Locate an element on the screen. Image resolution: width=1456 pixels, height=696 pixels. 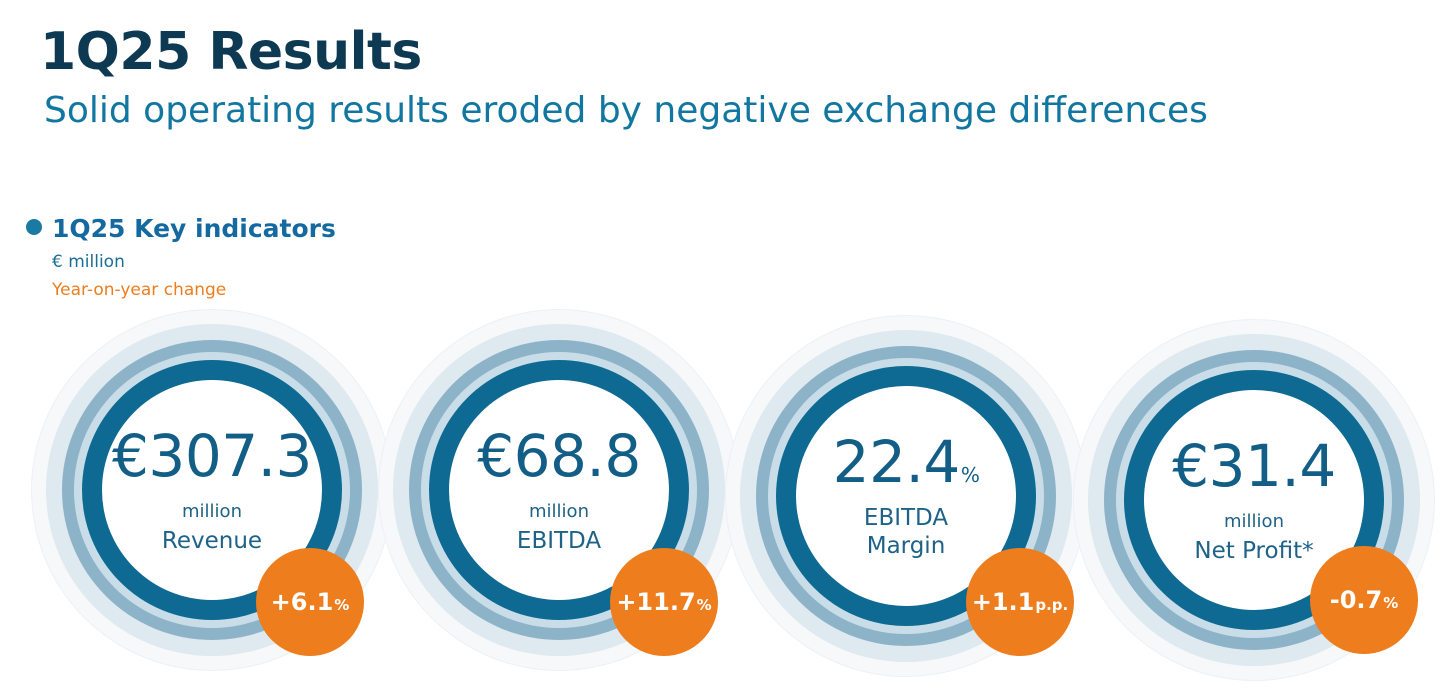
change-badge: +6.1% is located at coordinates (310, 602).